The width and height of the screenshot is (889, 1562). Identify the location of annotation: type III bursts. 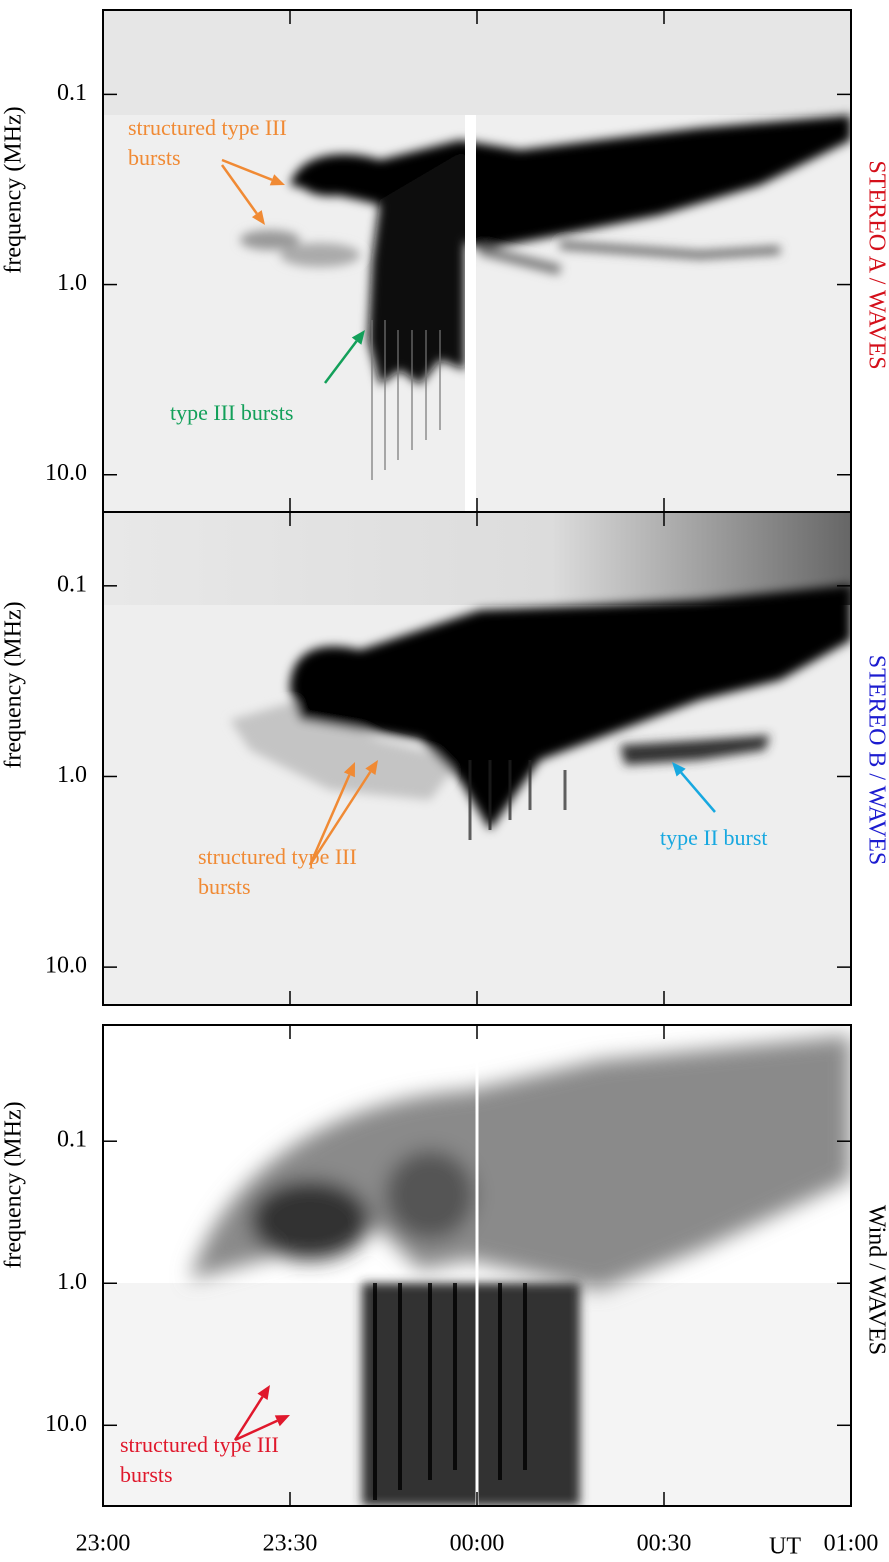
(231, 412).